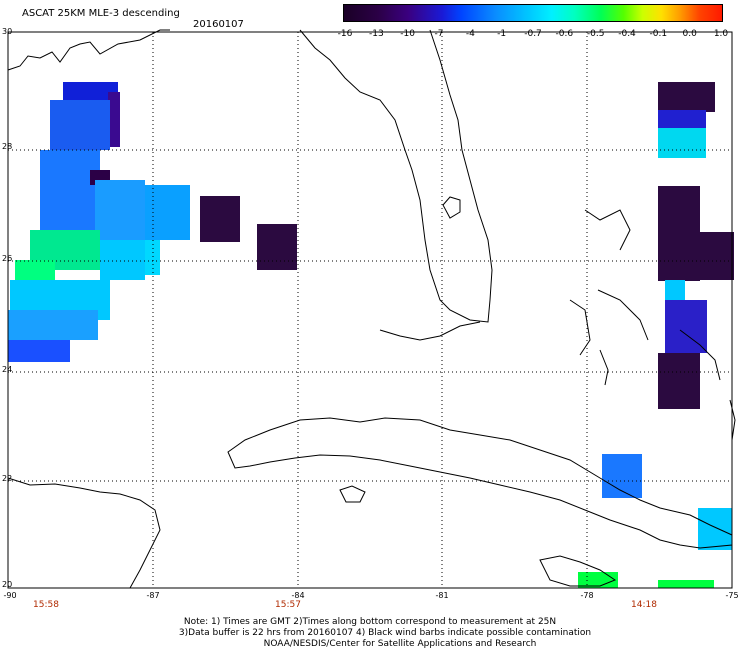 This screenshot has height=650, width=740. I want to click on coast-isla-juventud, so click(352, 494).